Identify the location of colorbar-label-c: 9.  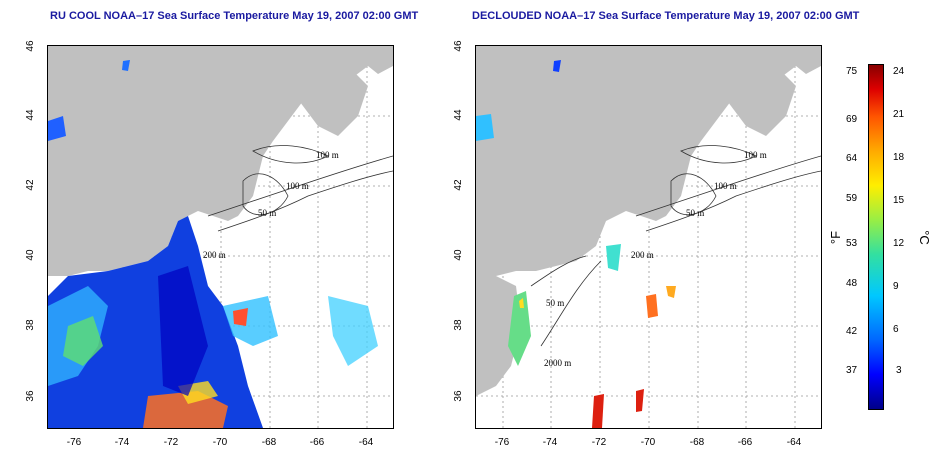
(896, 286).